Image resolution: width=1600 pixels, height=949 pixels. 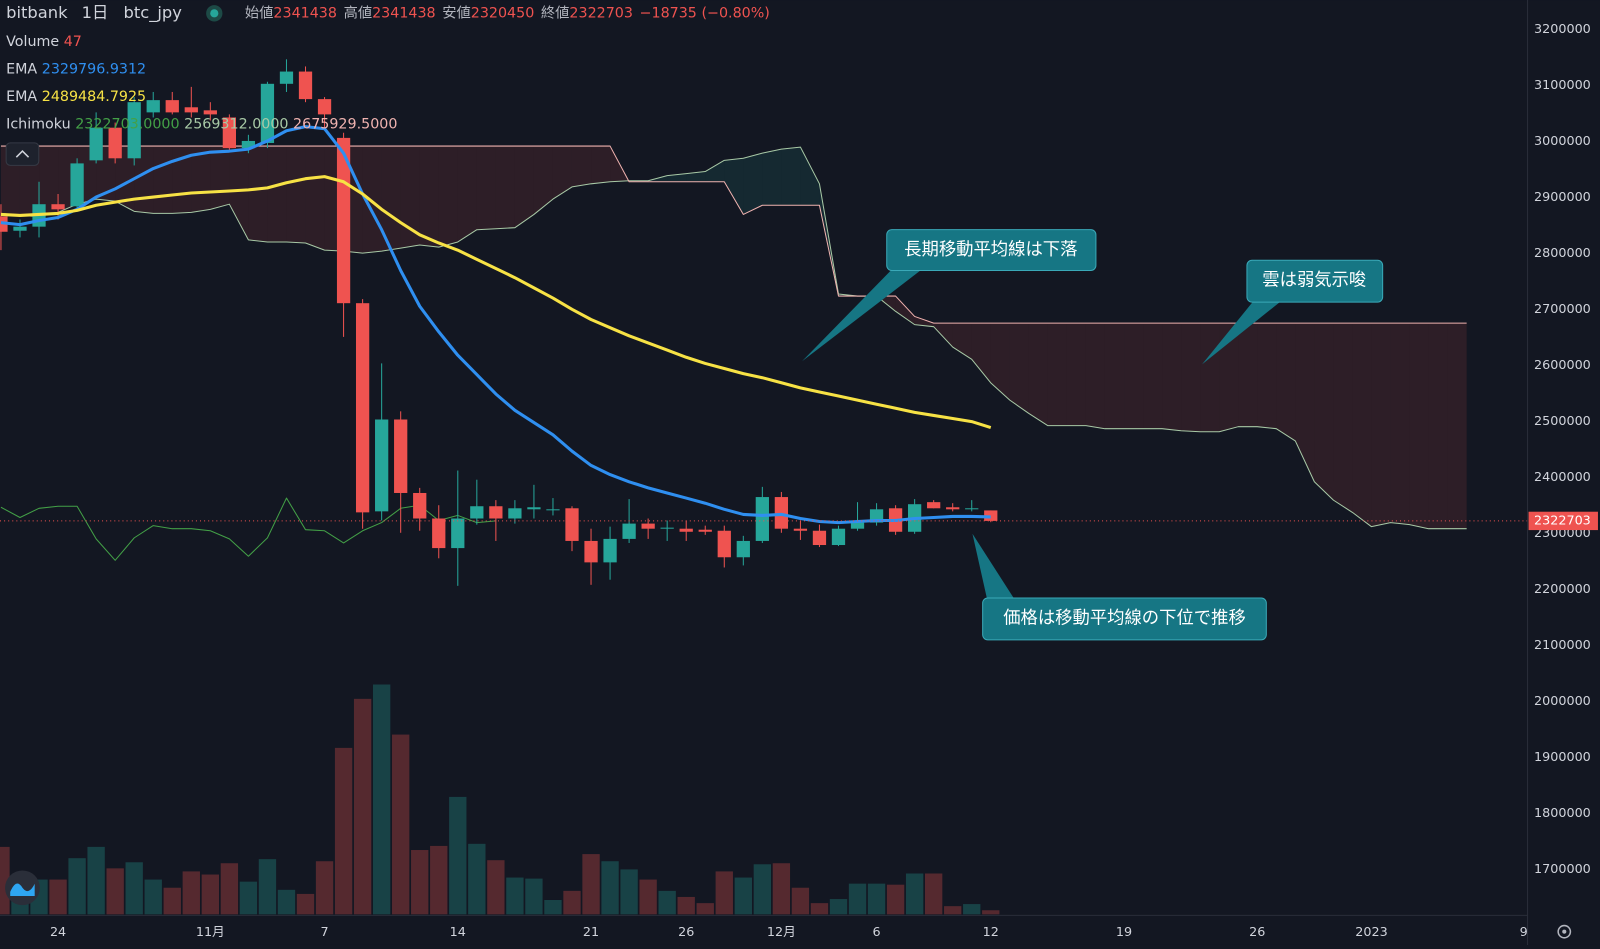 I want to click on settings, so click(x=1564, y=931).